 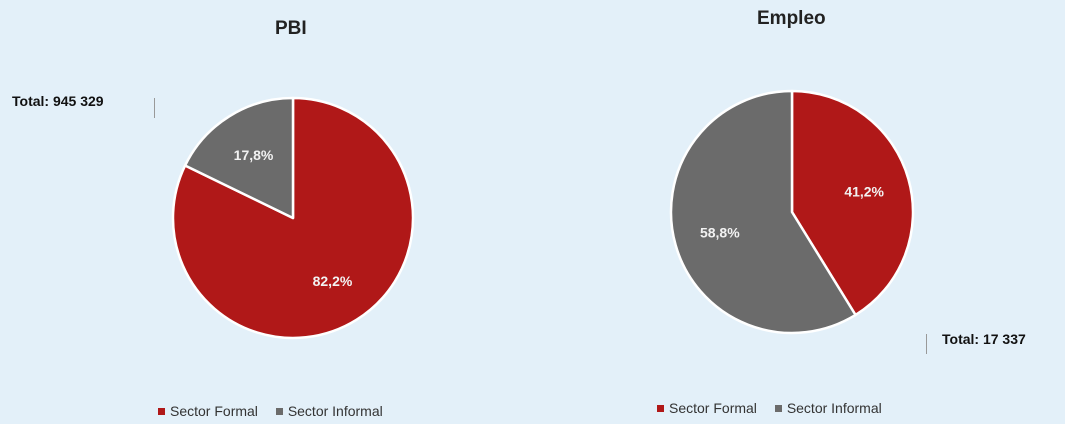 I want to click on pie-slice-pbi-informal, so click(x=239, y=158).